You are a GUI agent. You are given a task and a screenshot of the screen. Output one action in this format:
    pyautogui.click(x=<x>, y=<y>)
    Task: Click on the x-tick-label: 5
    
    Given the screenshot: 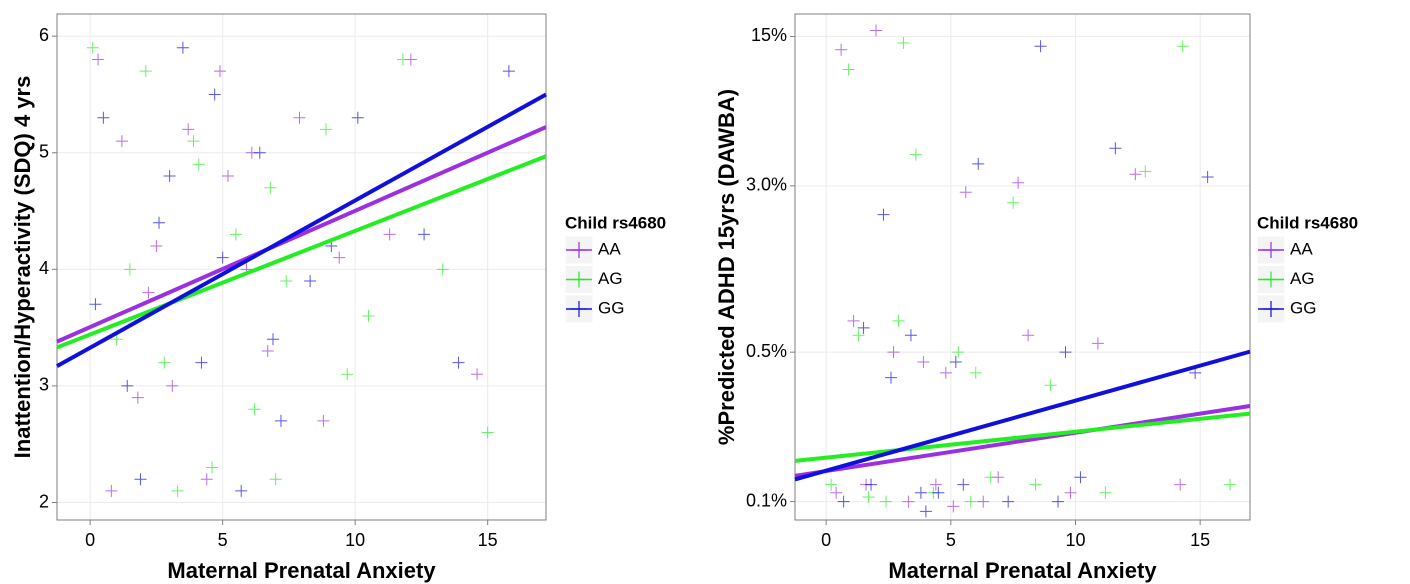 What is the action you would take?
    pyautogui.click(x=223, y=540)
    